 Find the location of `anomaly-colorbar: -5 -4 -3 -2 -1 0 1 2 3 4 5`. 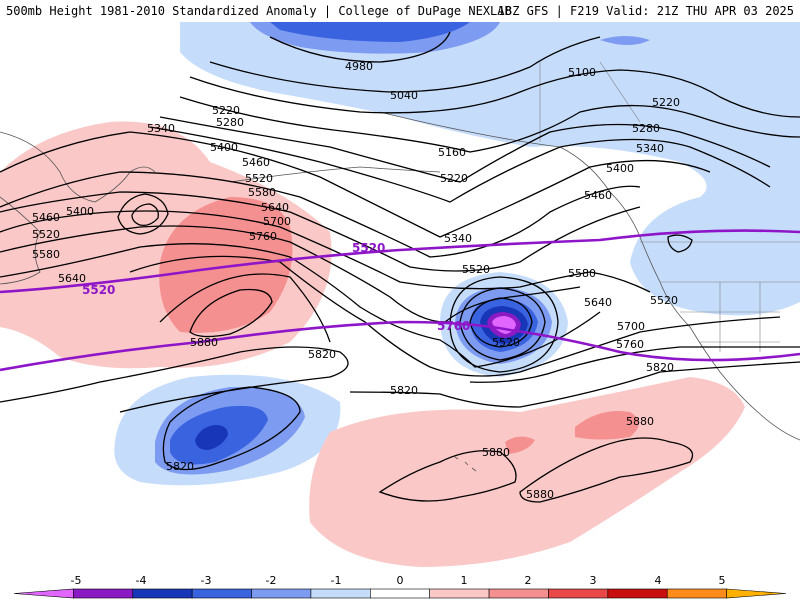

anomaly-colorbar: -5 -4 -3 -2 -1 0 1 2 3 4 5 is located at coordinates (400, 586).